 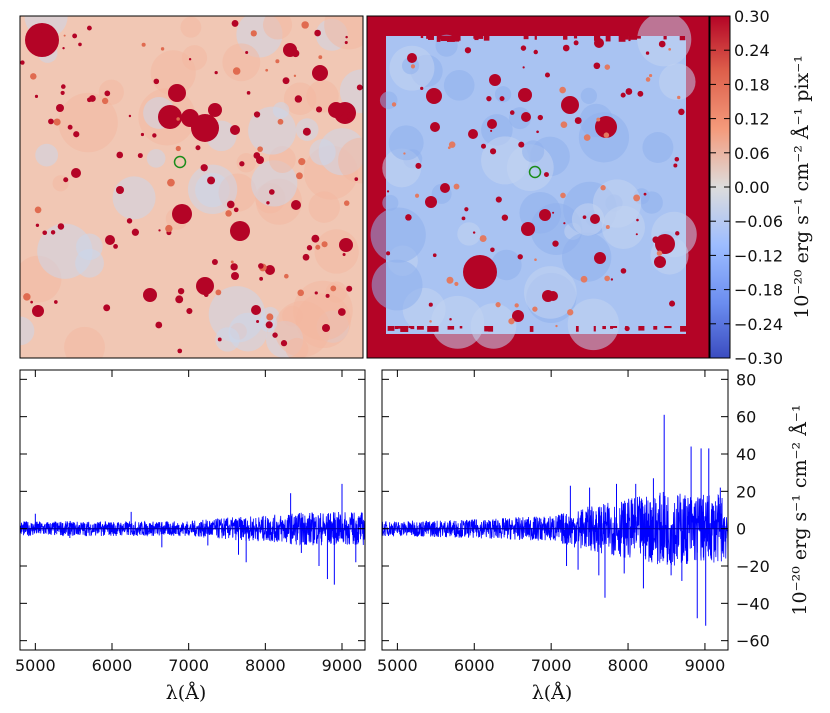 I want to click on x-tick-label: 7000, so click(x=551, y=665).